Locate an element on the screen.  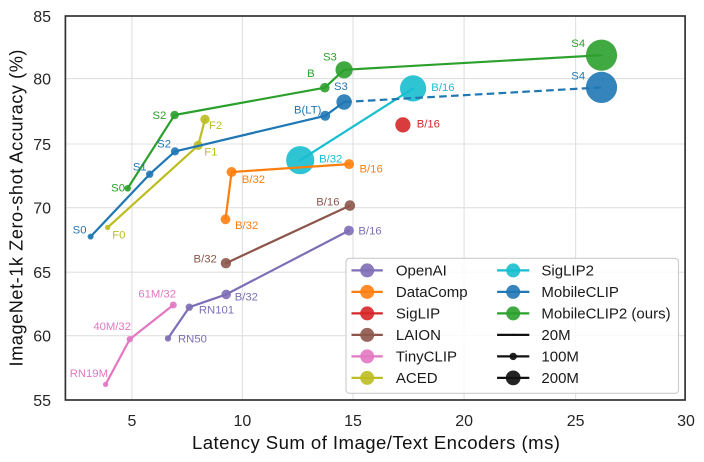
svg-text: F1 is located at coordinates (210, 152).